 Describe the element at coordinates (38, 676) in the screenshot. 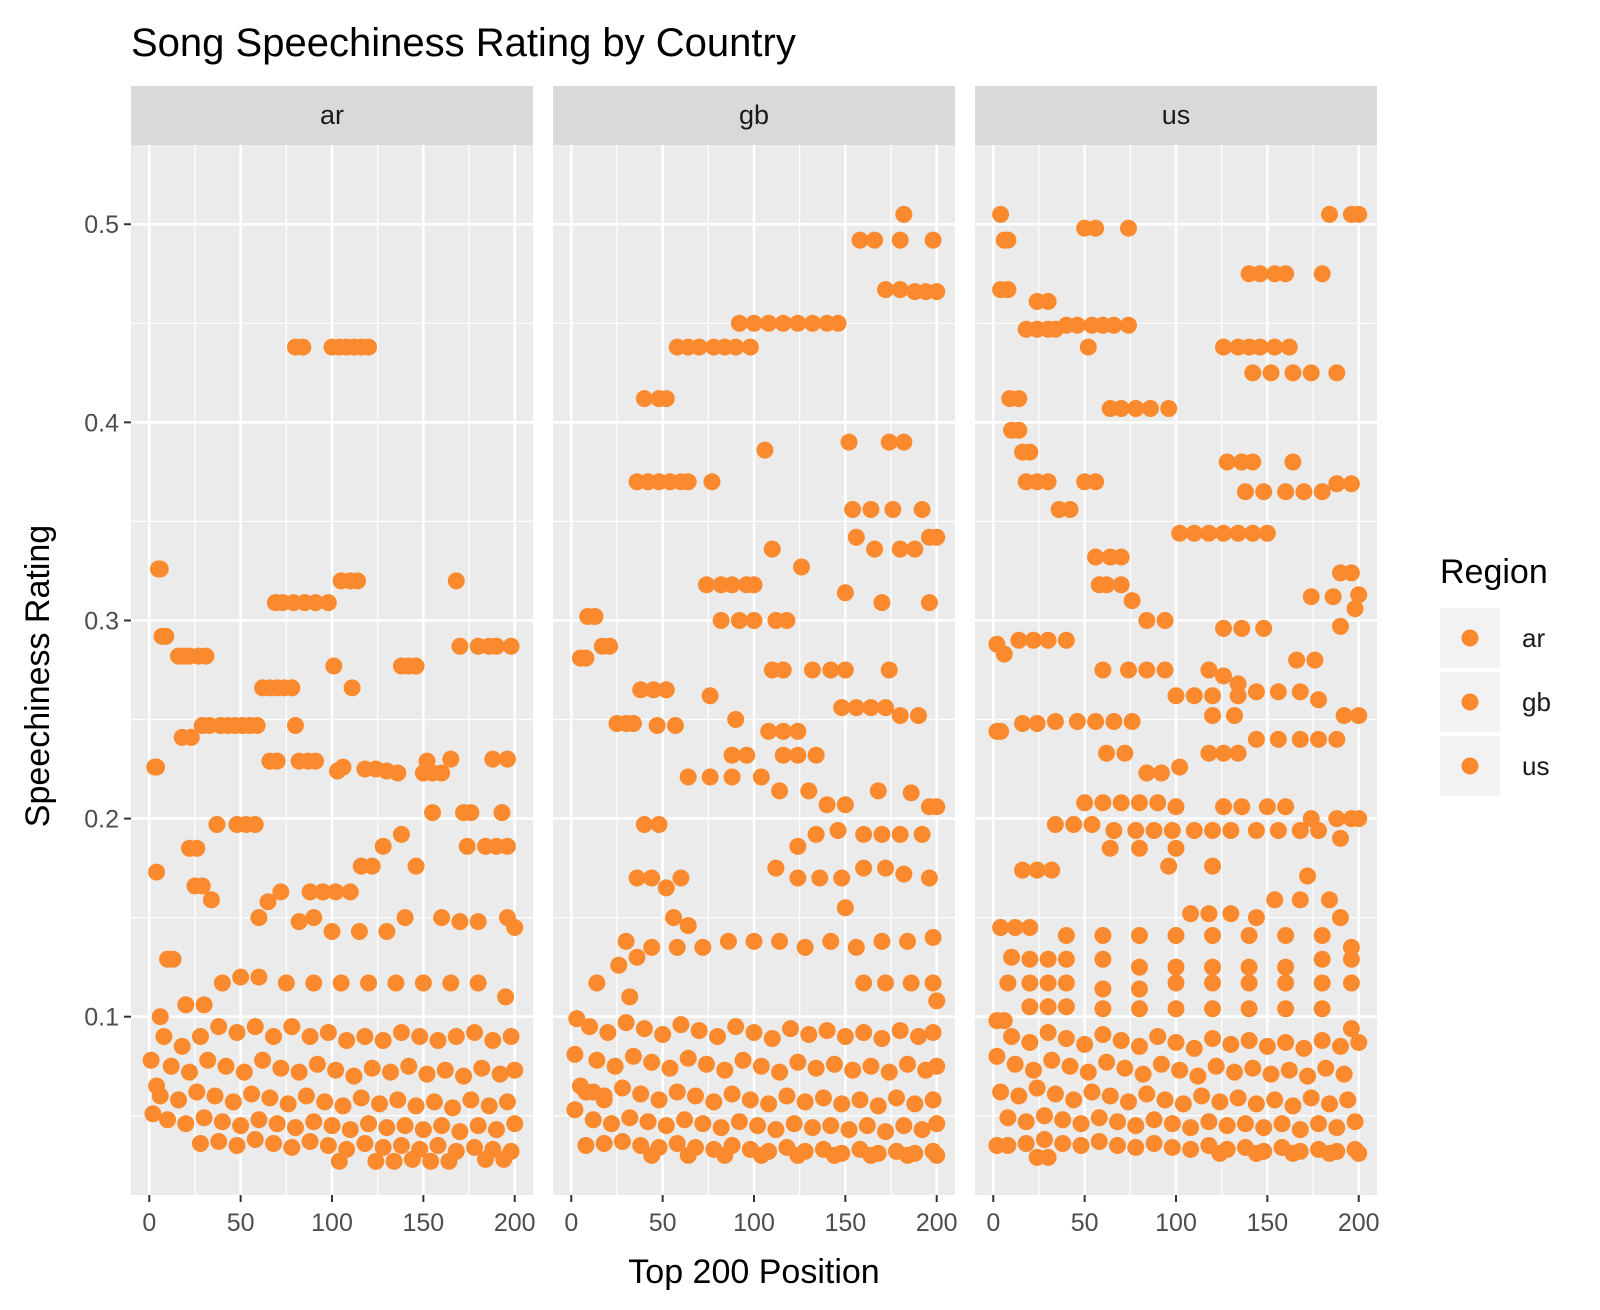

I see `y-axis-title: Speechiness Rating` at that location.